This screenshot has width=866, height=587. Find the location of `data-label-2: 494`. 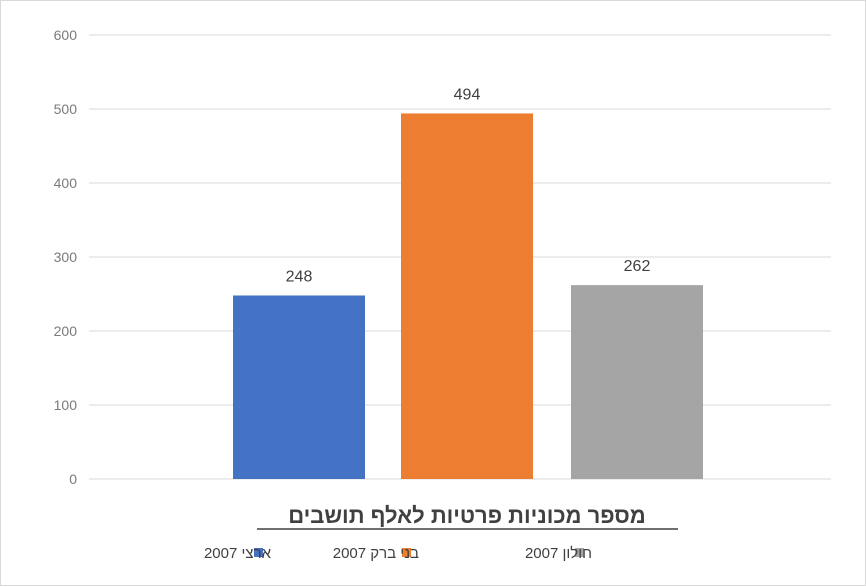

data-label-2: 494 is located at coordinates (467, 94).